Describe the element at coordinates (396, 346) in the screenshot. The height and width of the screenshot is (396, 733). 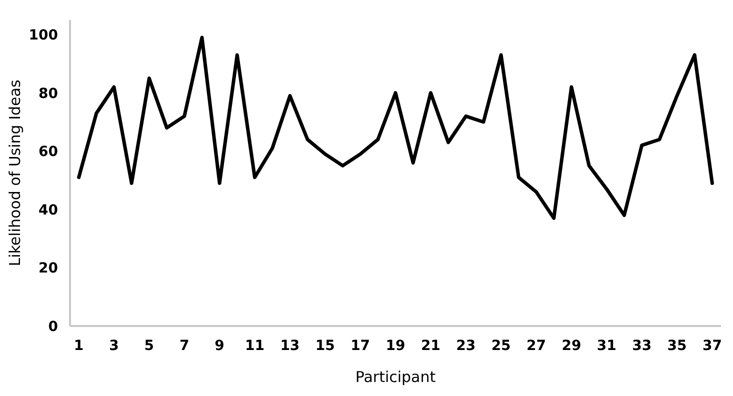
I see `x-tick-label: 19` at that location.